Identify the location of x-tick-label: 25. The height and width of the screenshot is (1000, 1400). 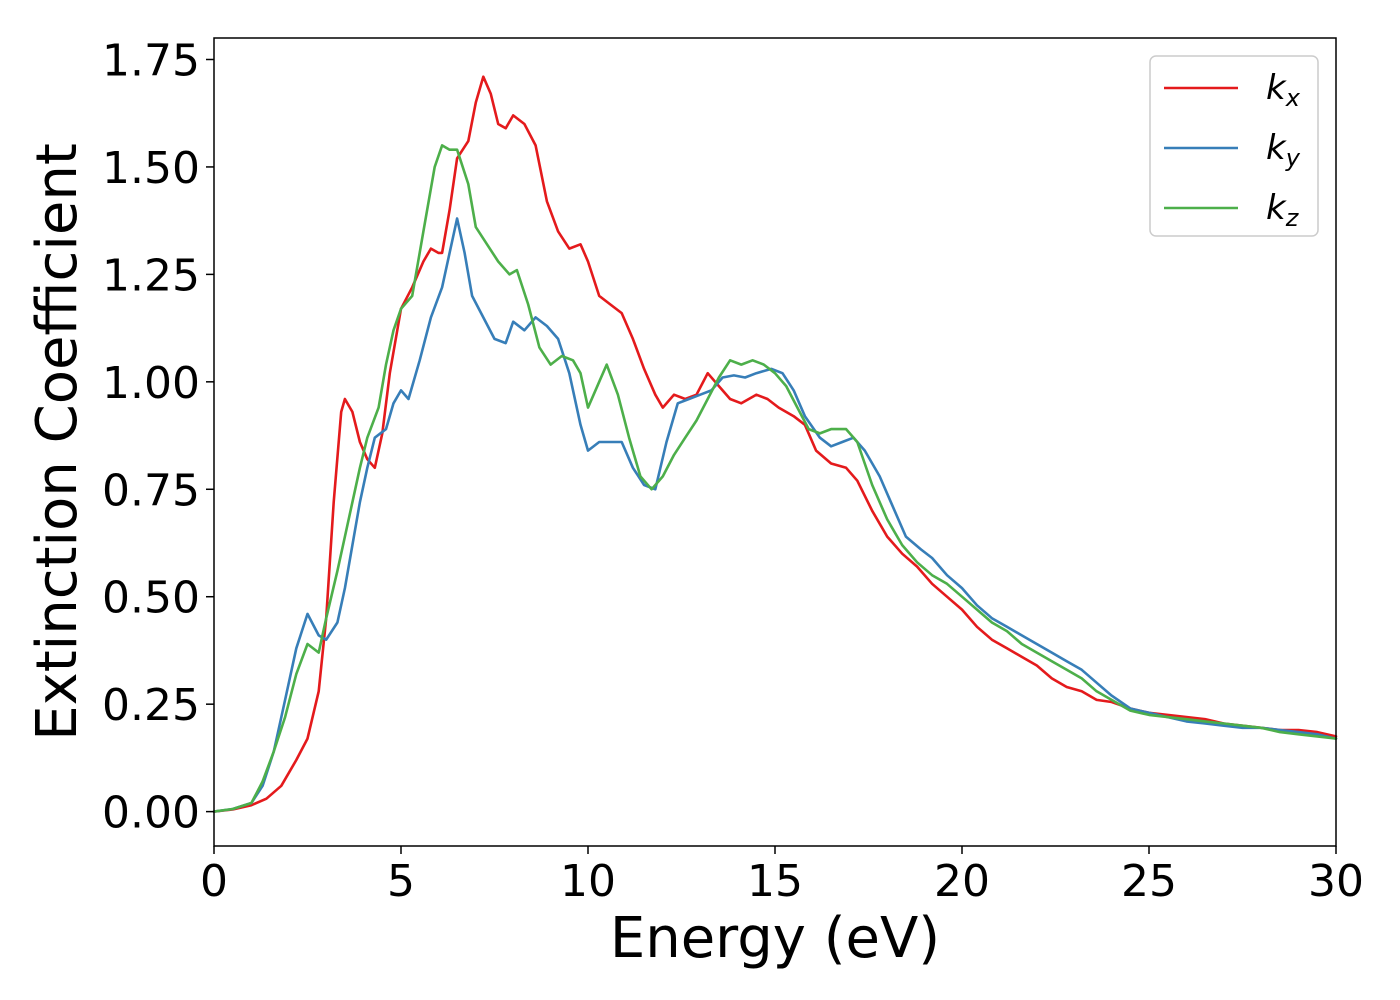
(1149, 881).